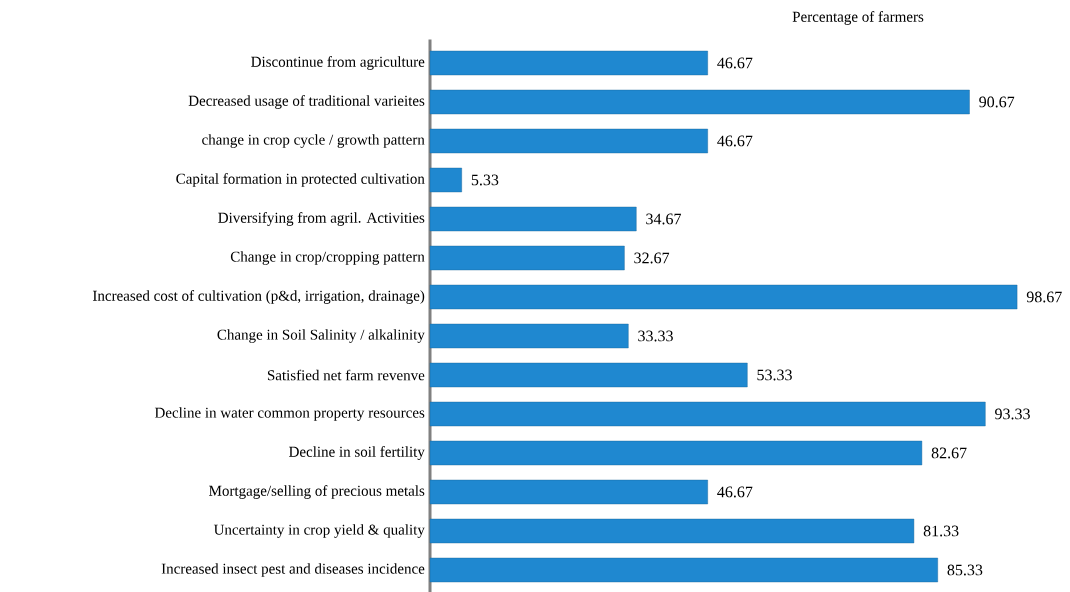 This screenshot has width=1070, height=592. I want to click on y-tick-label: Capital formation in protected cultivation, so click(300, 180).